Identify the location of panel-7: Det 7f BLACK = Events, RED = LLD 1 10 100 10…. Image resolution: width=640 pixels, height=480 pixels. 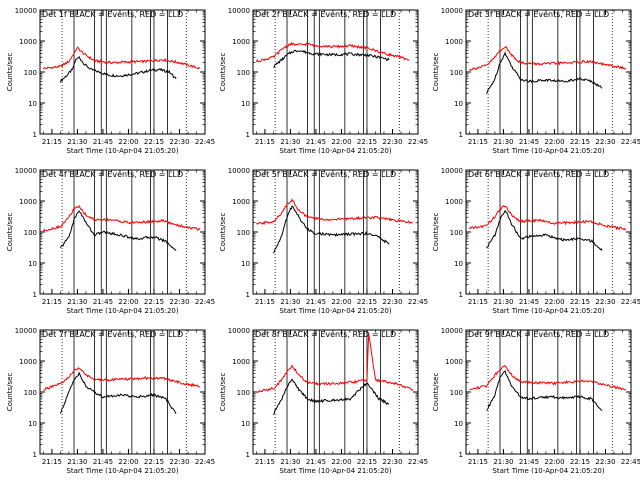
(110, 401).